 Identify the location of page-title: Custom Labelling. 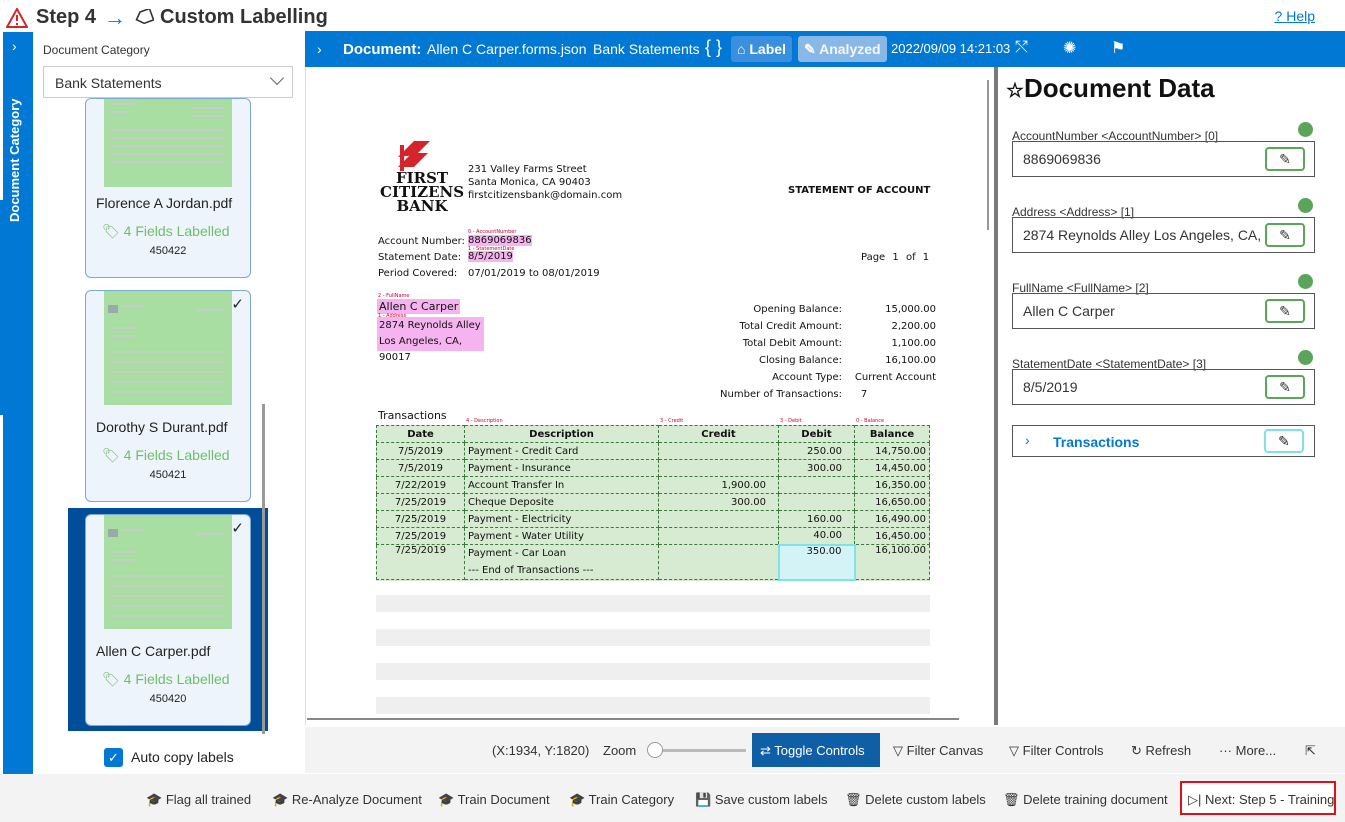
(244, 17).